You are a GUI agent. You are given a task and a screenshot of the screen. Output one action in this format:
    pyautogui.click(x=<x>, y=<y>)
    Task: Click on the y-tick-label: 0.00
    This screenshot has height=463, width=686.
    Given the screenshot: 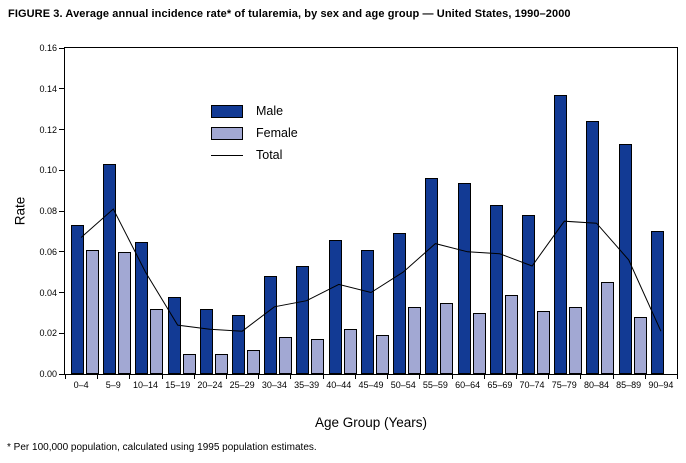 What is the action you would take?
    pyautogui.click(x=48, y=374)
    